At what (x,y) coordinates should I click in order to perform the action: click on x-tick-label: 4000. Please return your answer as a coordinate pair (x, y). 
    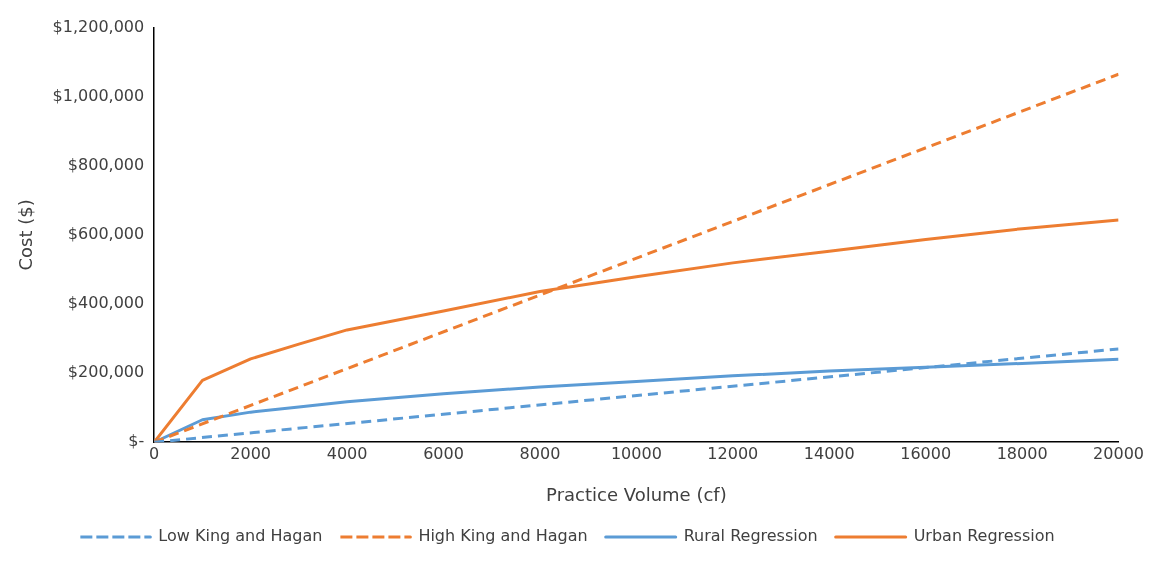
    Looking at the image, I should click on (347, 453).